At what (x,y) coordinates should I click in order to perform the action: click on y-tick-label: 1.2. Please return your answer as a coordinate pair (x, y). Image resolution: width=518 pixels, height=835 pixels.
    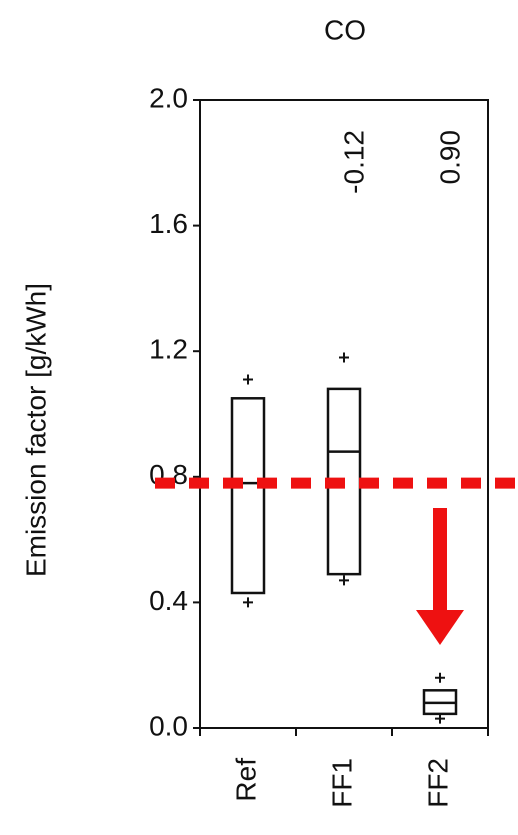
    Looking at the image, I should click on (168, 349).